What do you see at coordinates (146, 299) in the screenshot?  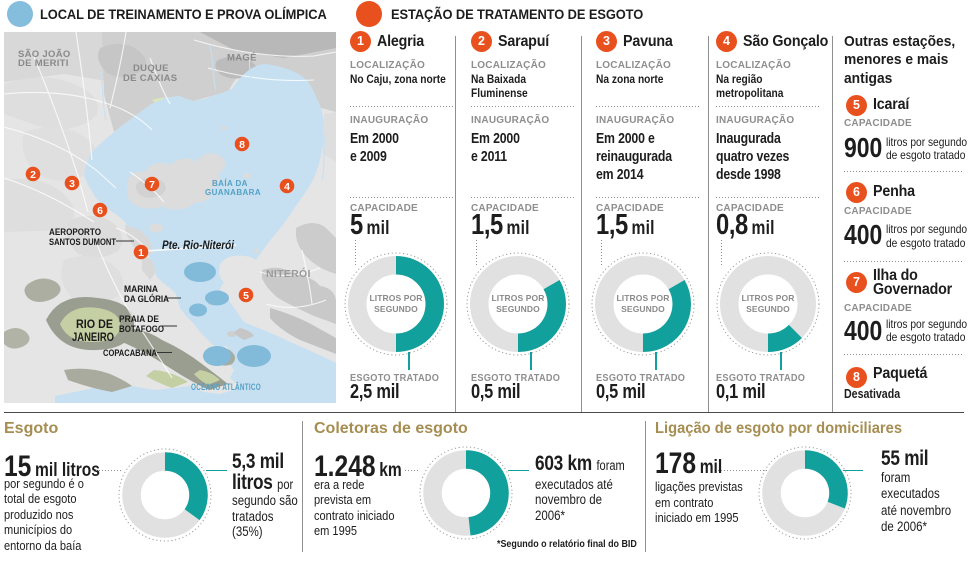 I see `svg-text: DA GLÓRIA` at bounding box center [146, 299].